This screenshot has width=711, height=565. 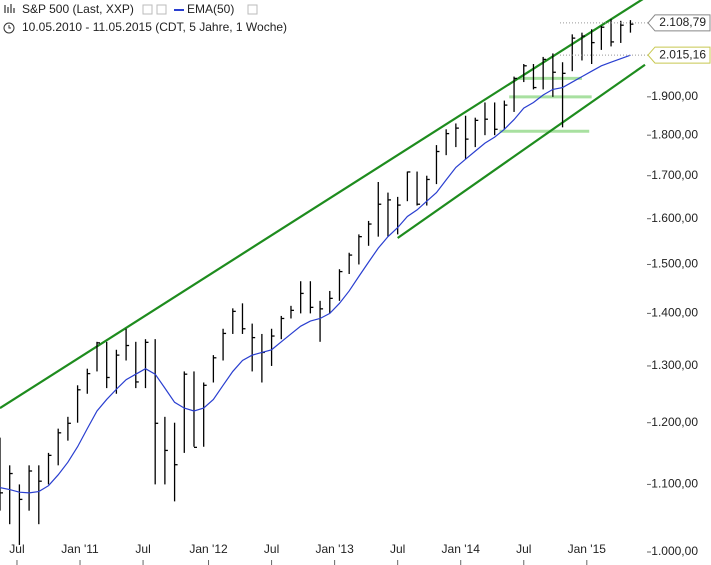 I want to click on y-tick-label: 1.900,00, so click(x=674, y=96).